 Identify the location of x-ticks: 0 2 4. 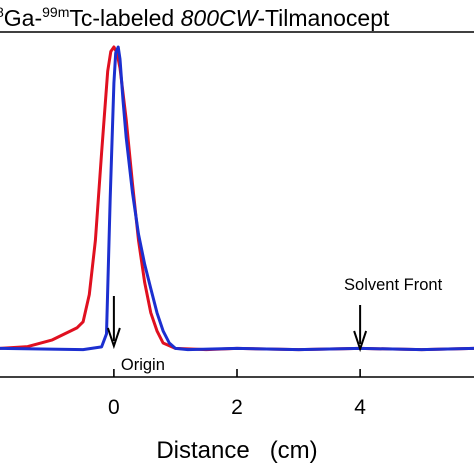
(237, 394).